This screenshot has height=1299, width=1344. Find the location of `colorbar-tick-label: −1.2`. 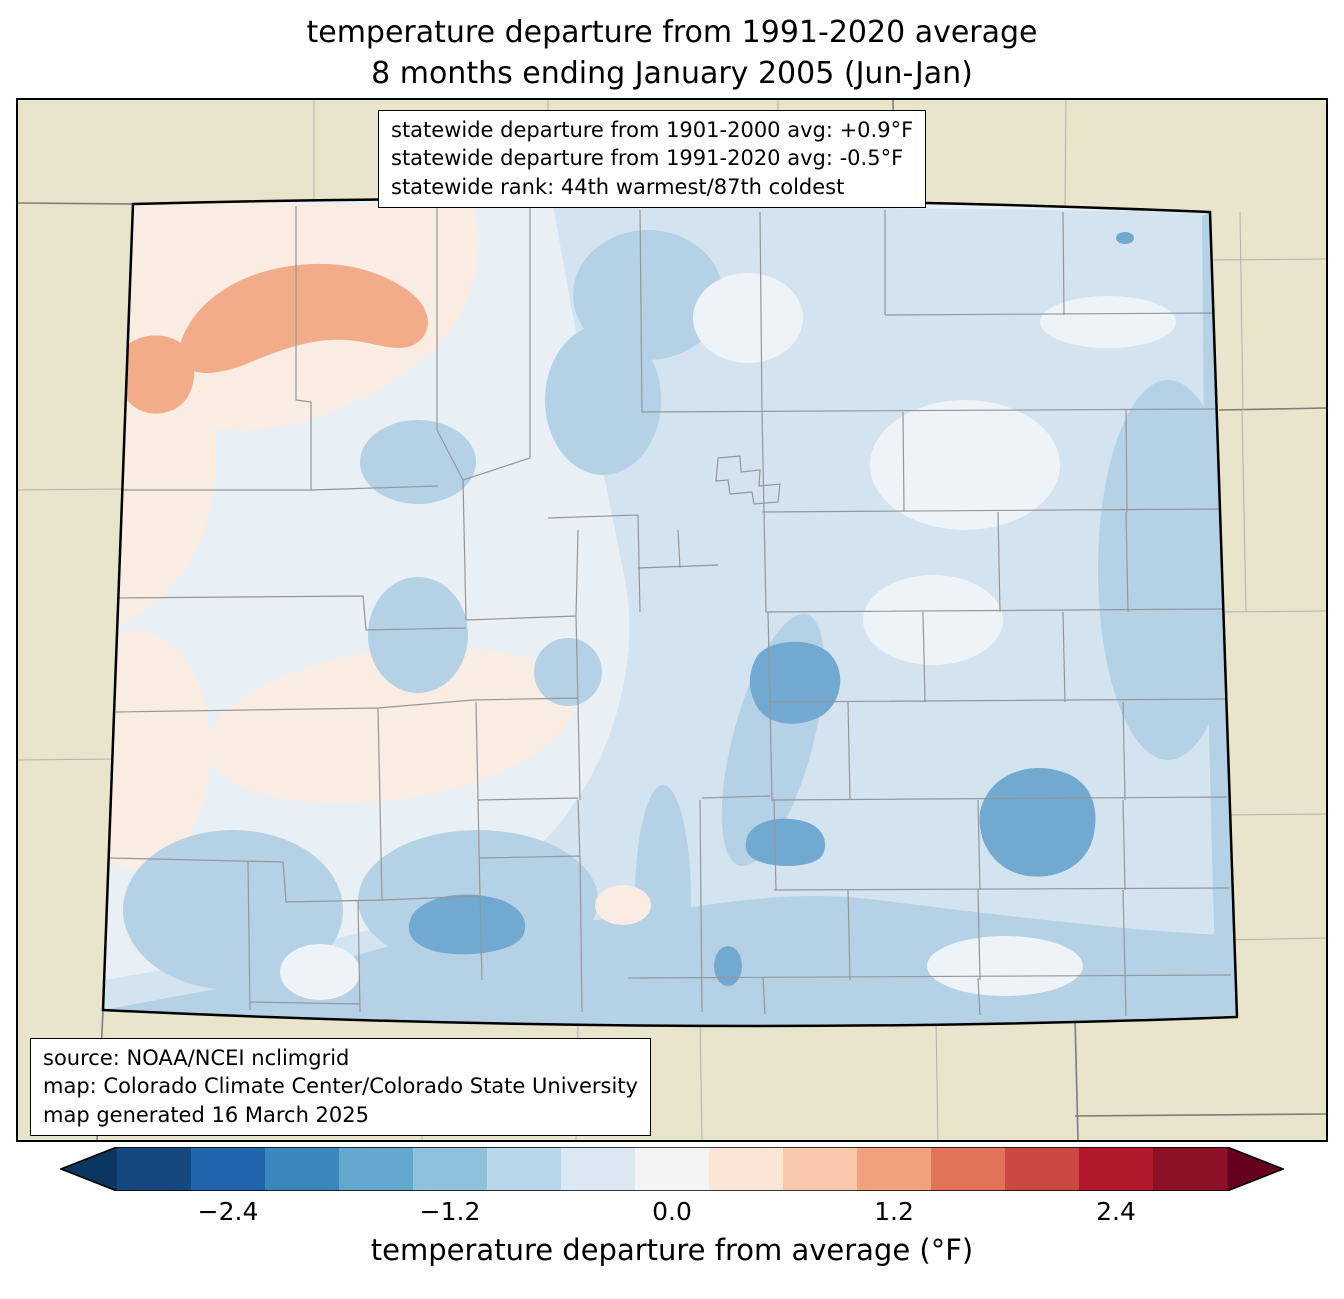

colorbar-tick-label: −1.2 is located at coordinates (450, 1211).